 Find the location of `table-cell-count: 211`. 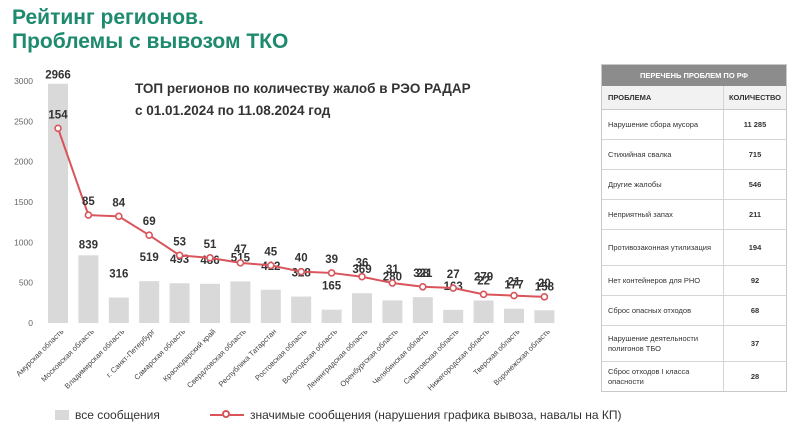

table-cell-count: 211 is located at coordinates (755, 214).